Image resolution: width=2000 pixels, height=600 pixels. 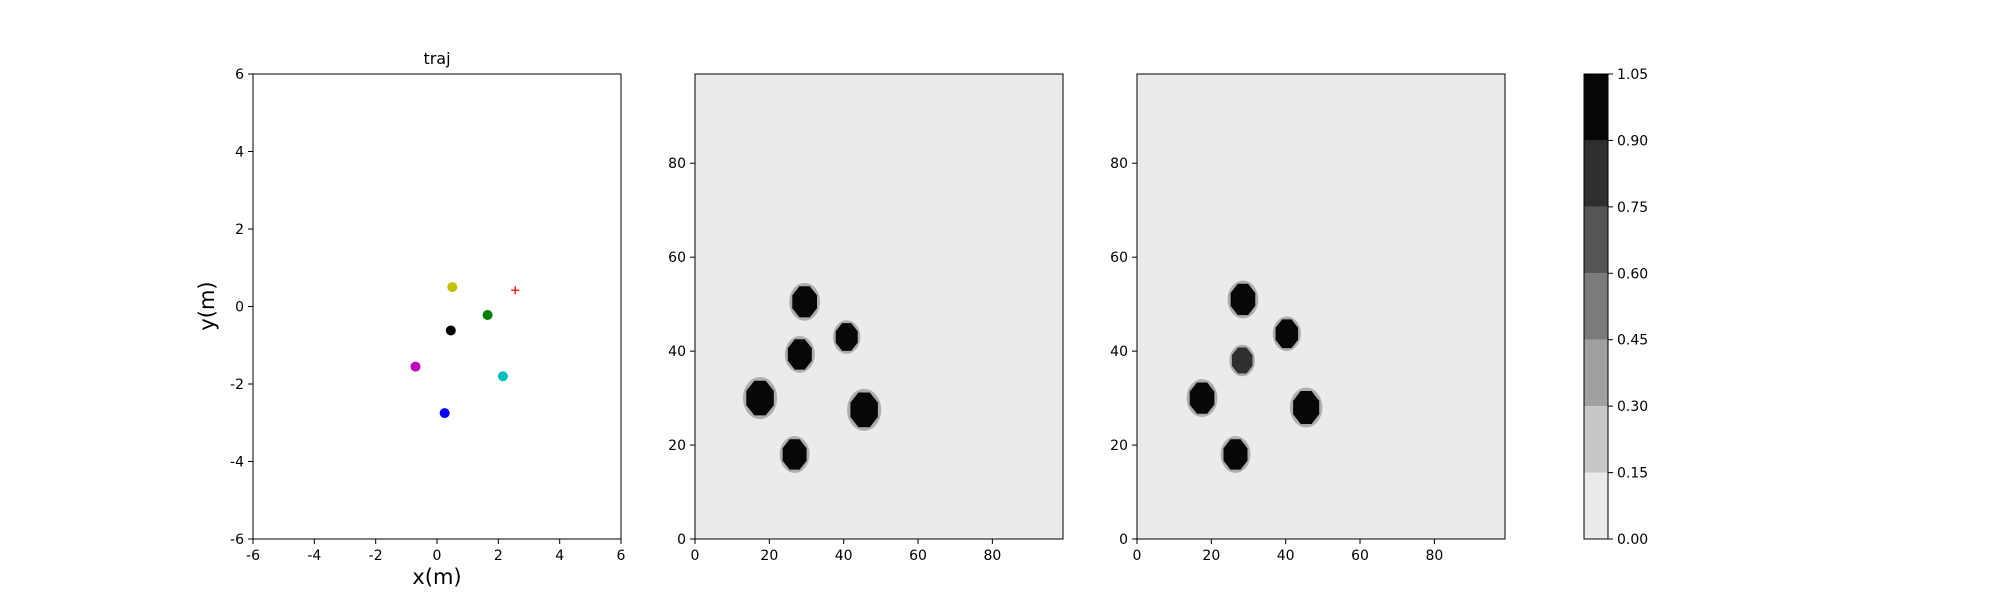 What do you see at coordinates (1632, 208) in the screenshot?
I see `colorbar-tick-label: 0.75` at bounding box center [1632, 208].